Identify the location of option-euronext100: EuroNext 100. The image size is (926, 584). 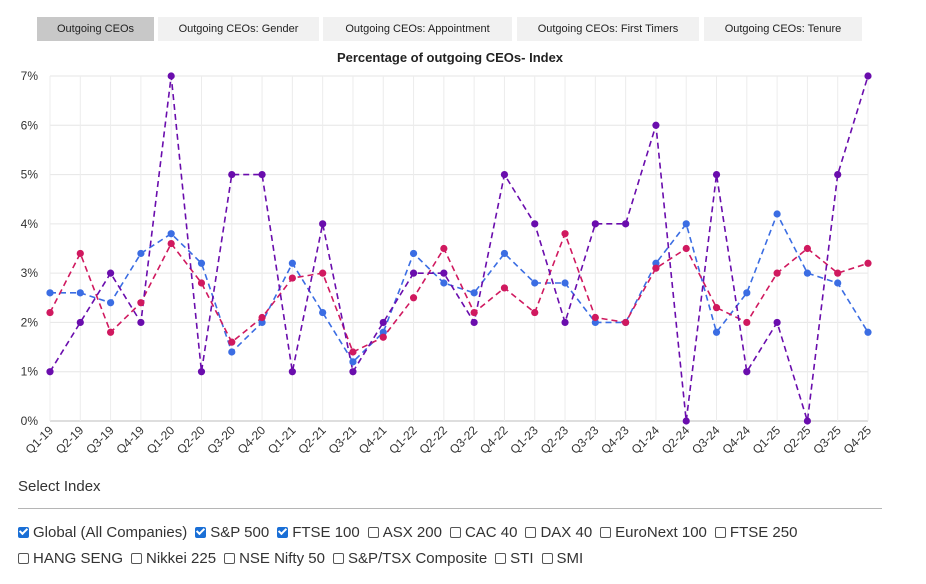
(653, 532).